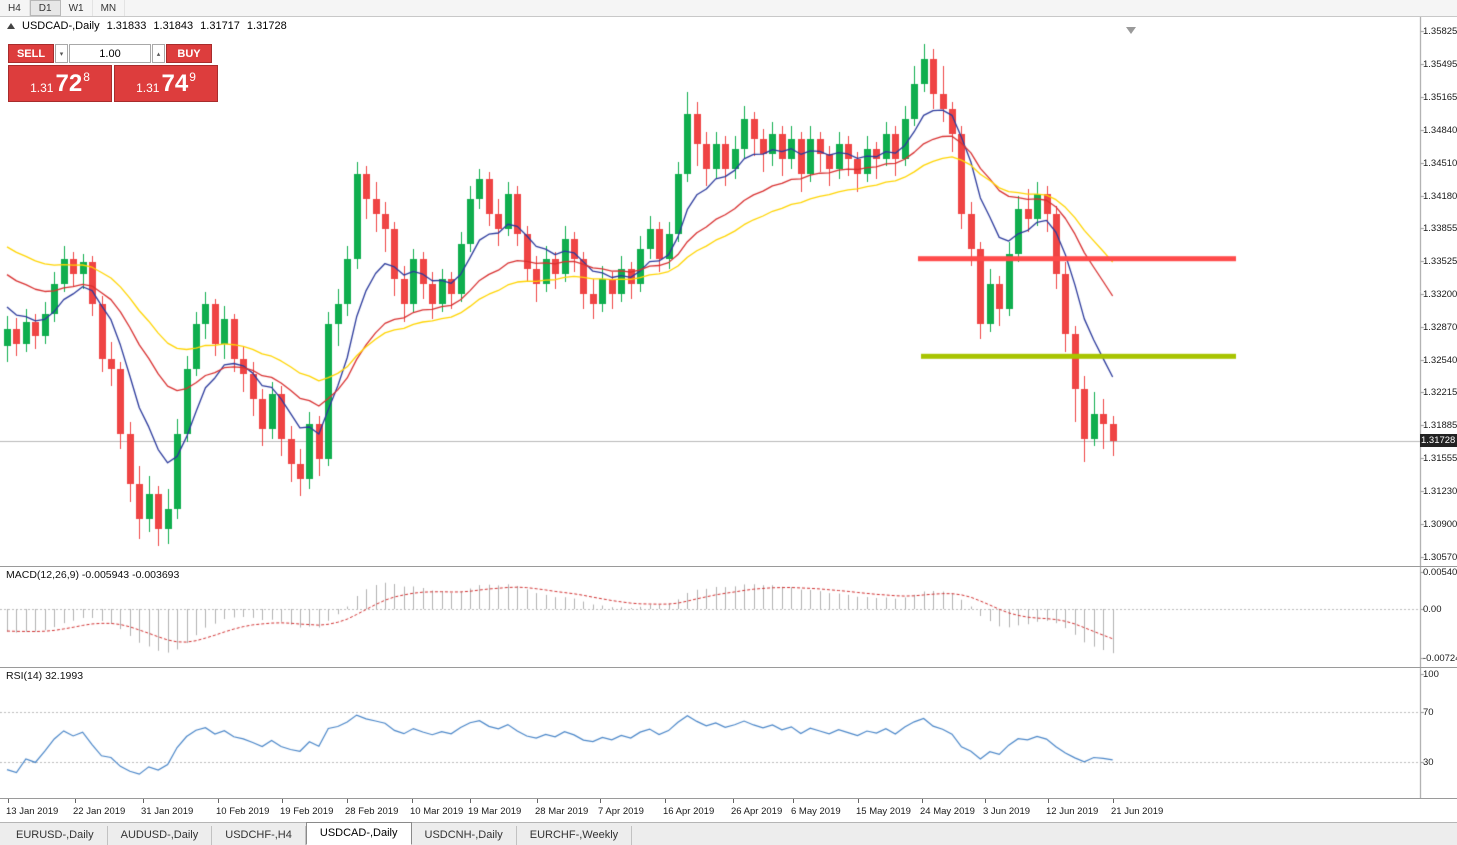  What do you see at coordinates (243, 811) in the screenshot?
I see `time-axis-label: 10 Feb 2019` at bounding box center [243, 811].